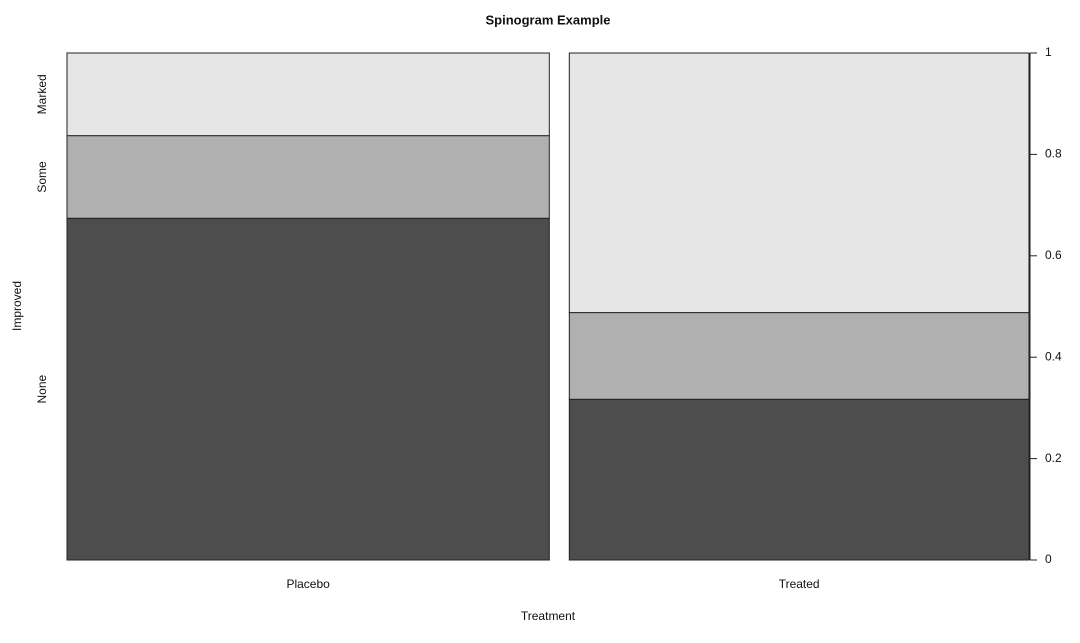 The image size is (1080, 643). Describe the element at coordinates (42, 177) in the screenshot. I see `y-category-label: Some` at that location.